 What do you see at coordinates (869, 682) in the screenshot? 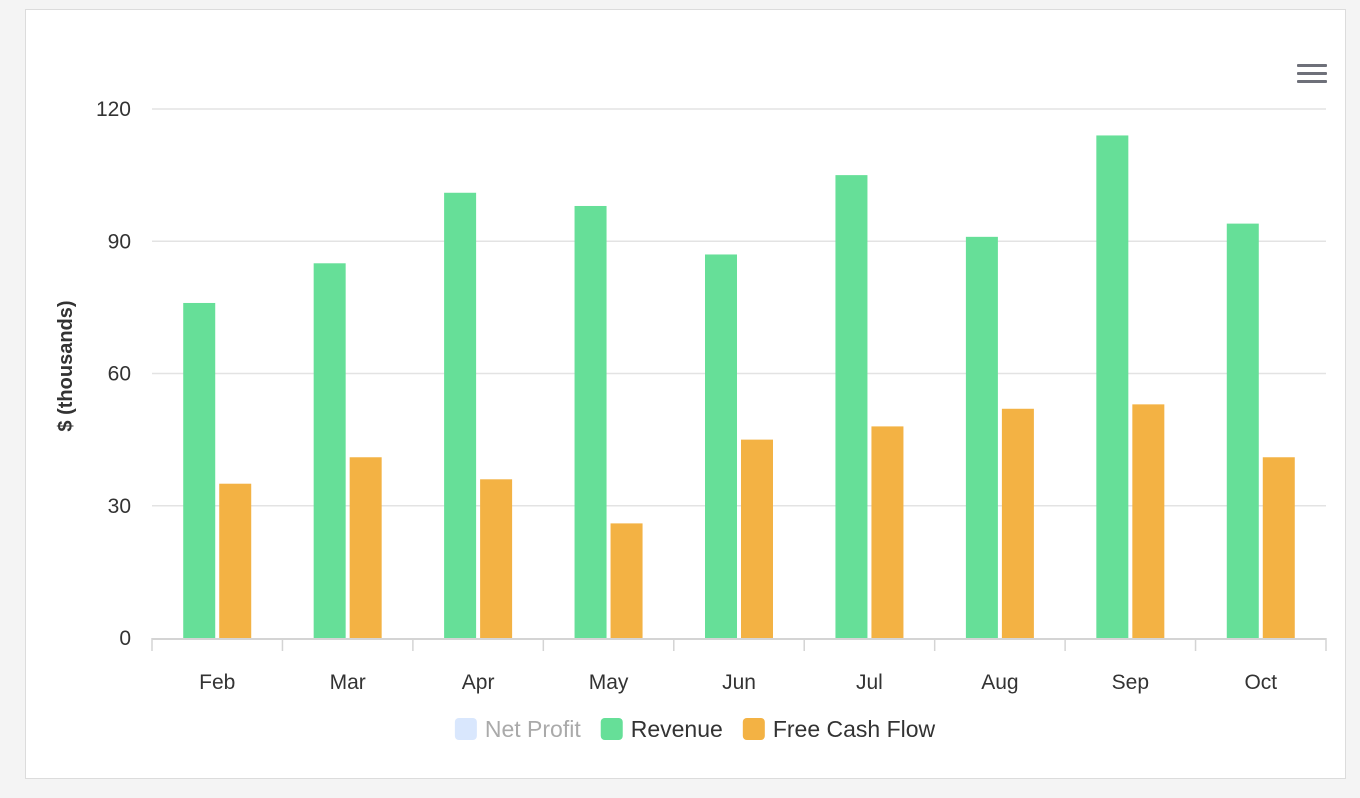
I see `x-tick-label: Jul` at bounding box center [869, 682].